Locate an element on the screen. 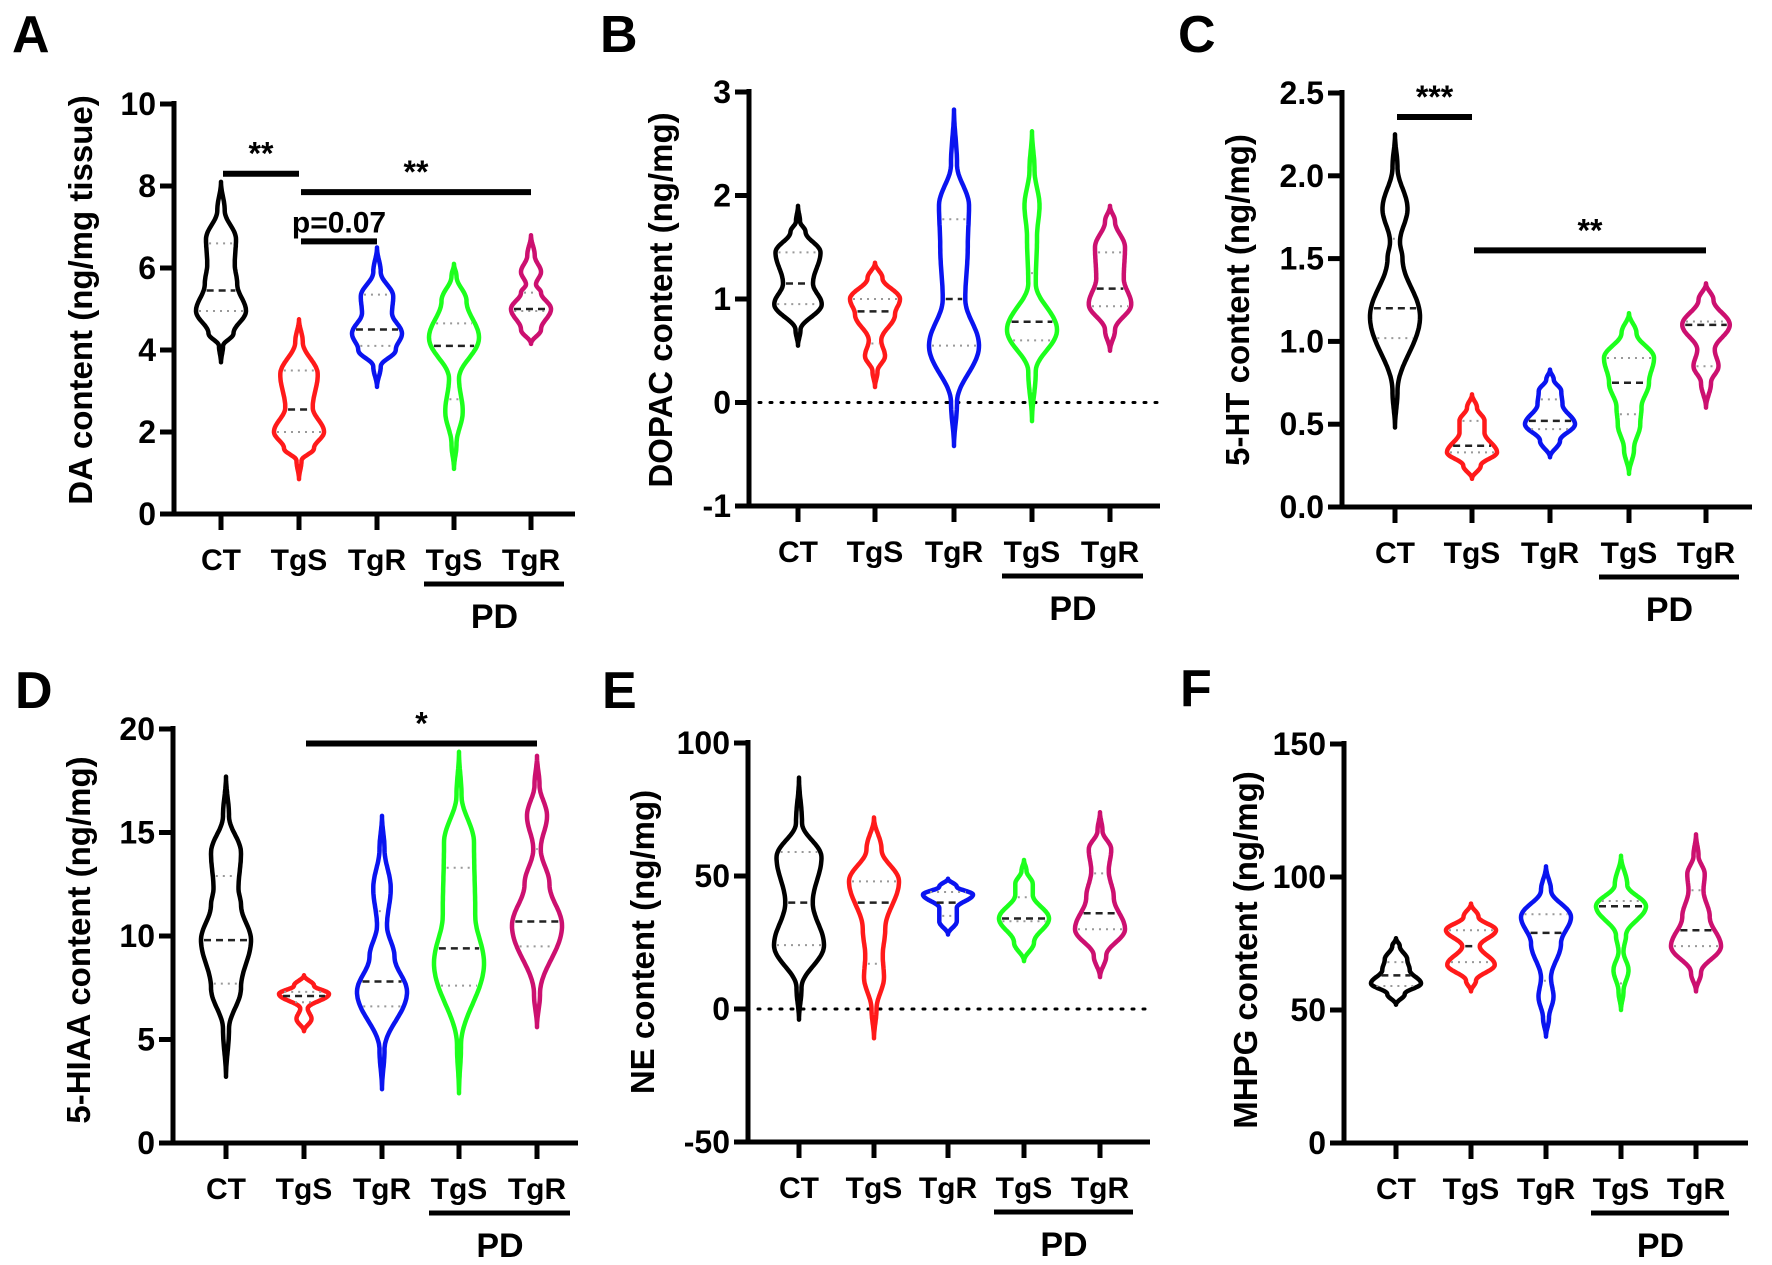  violin-a-tgs is located at coordinates (299, 399).